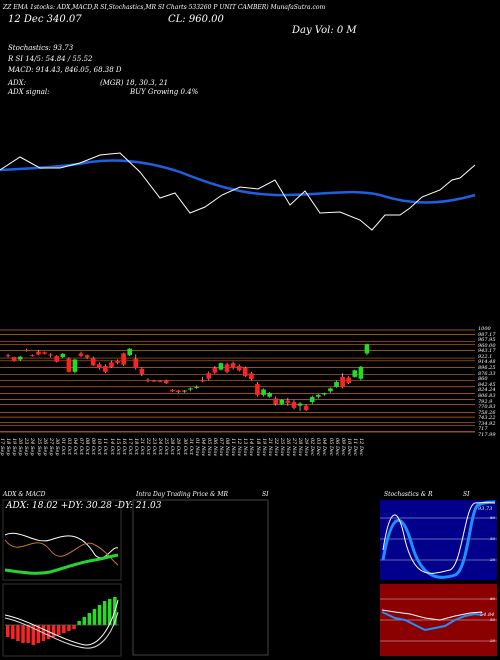 The height and width of the screenshot is (660, 500). I want to click on header-date-value: 12 Dec 340.07, so click(45, 19).